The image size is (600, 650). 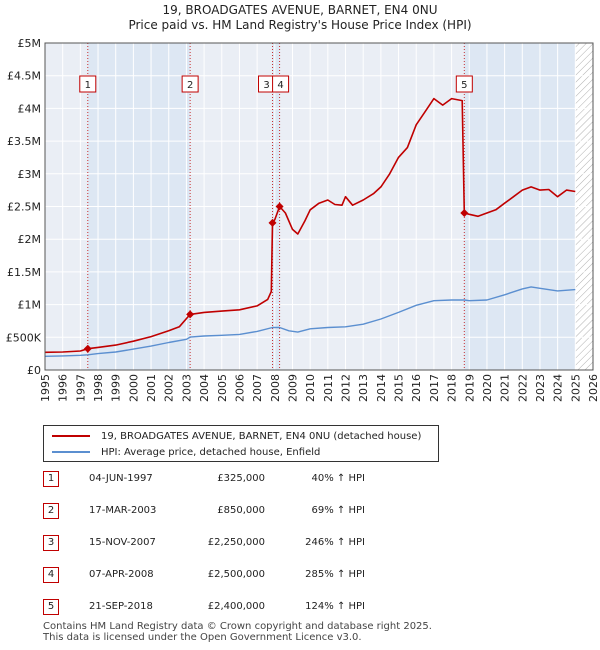 I want to click on x-tick-label: 2006, so click(x=239, y=388).